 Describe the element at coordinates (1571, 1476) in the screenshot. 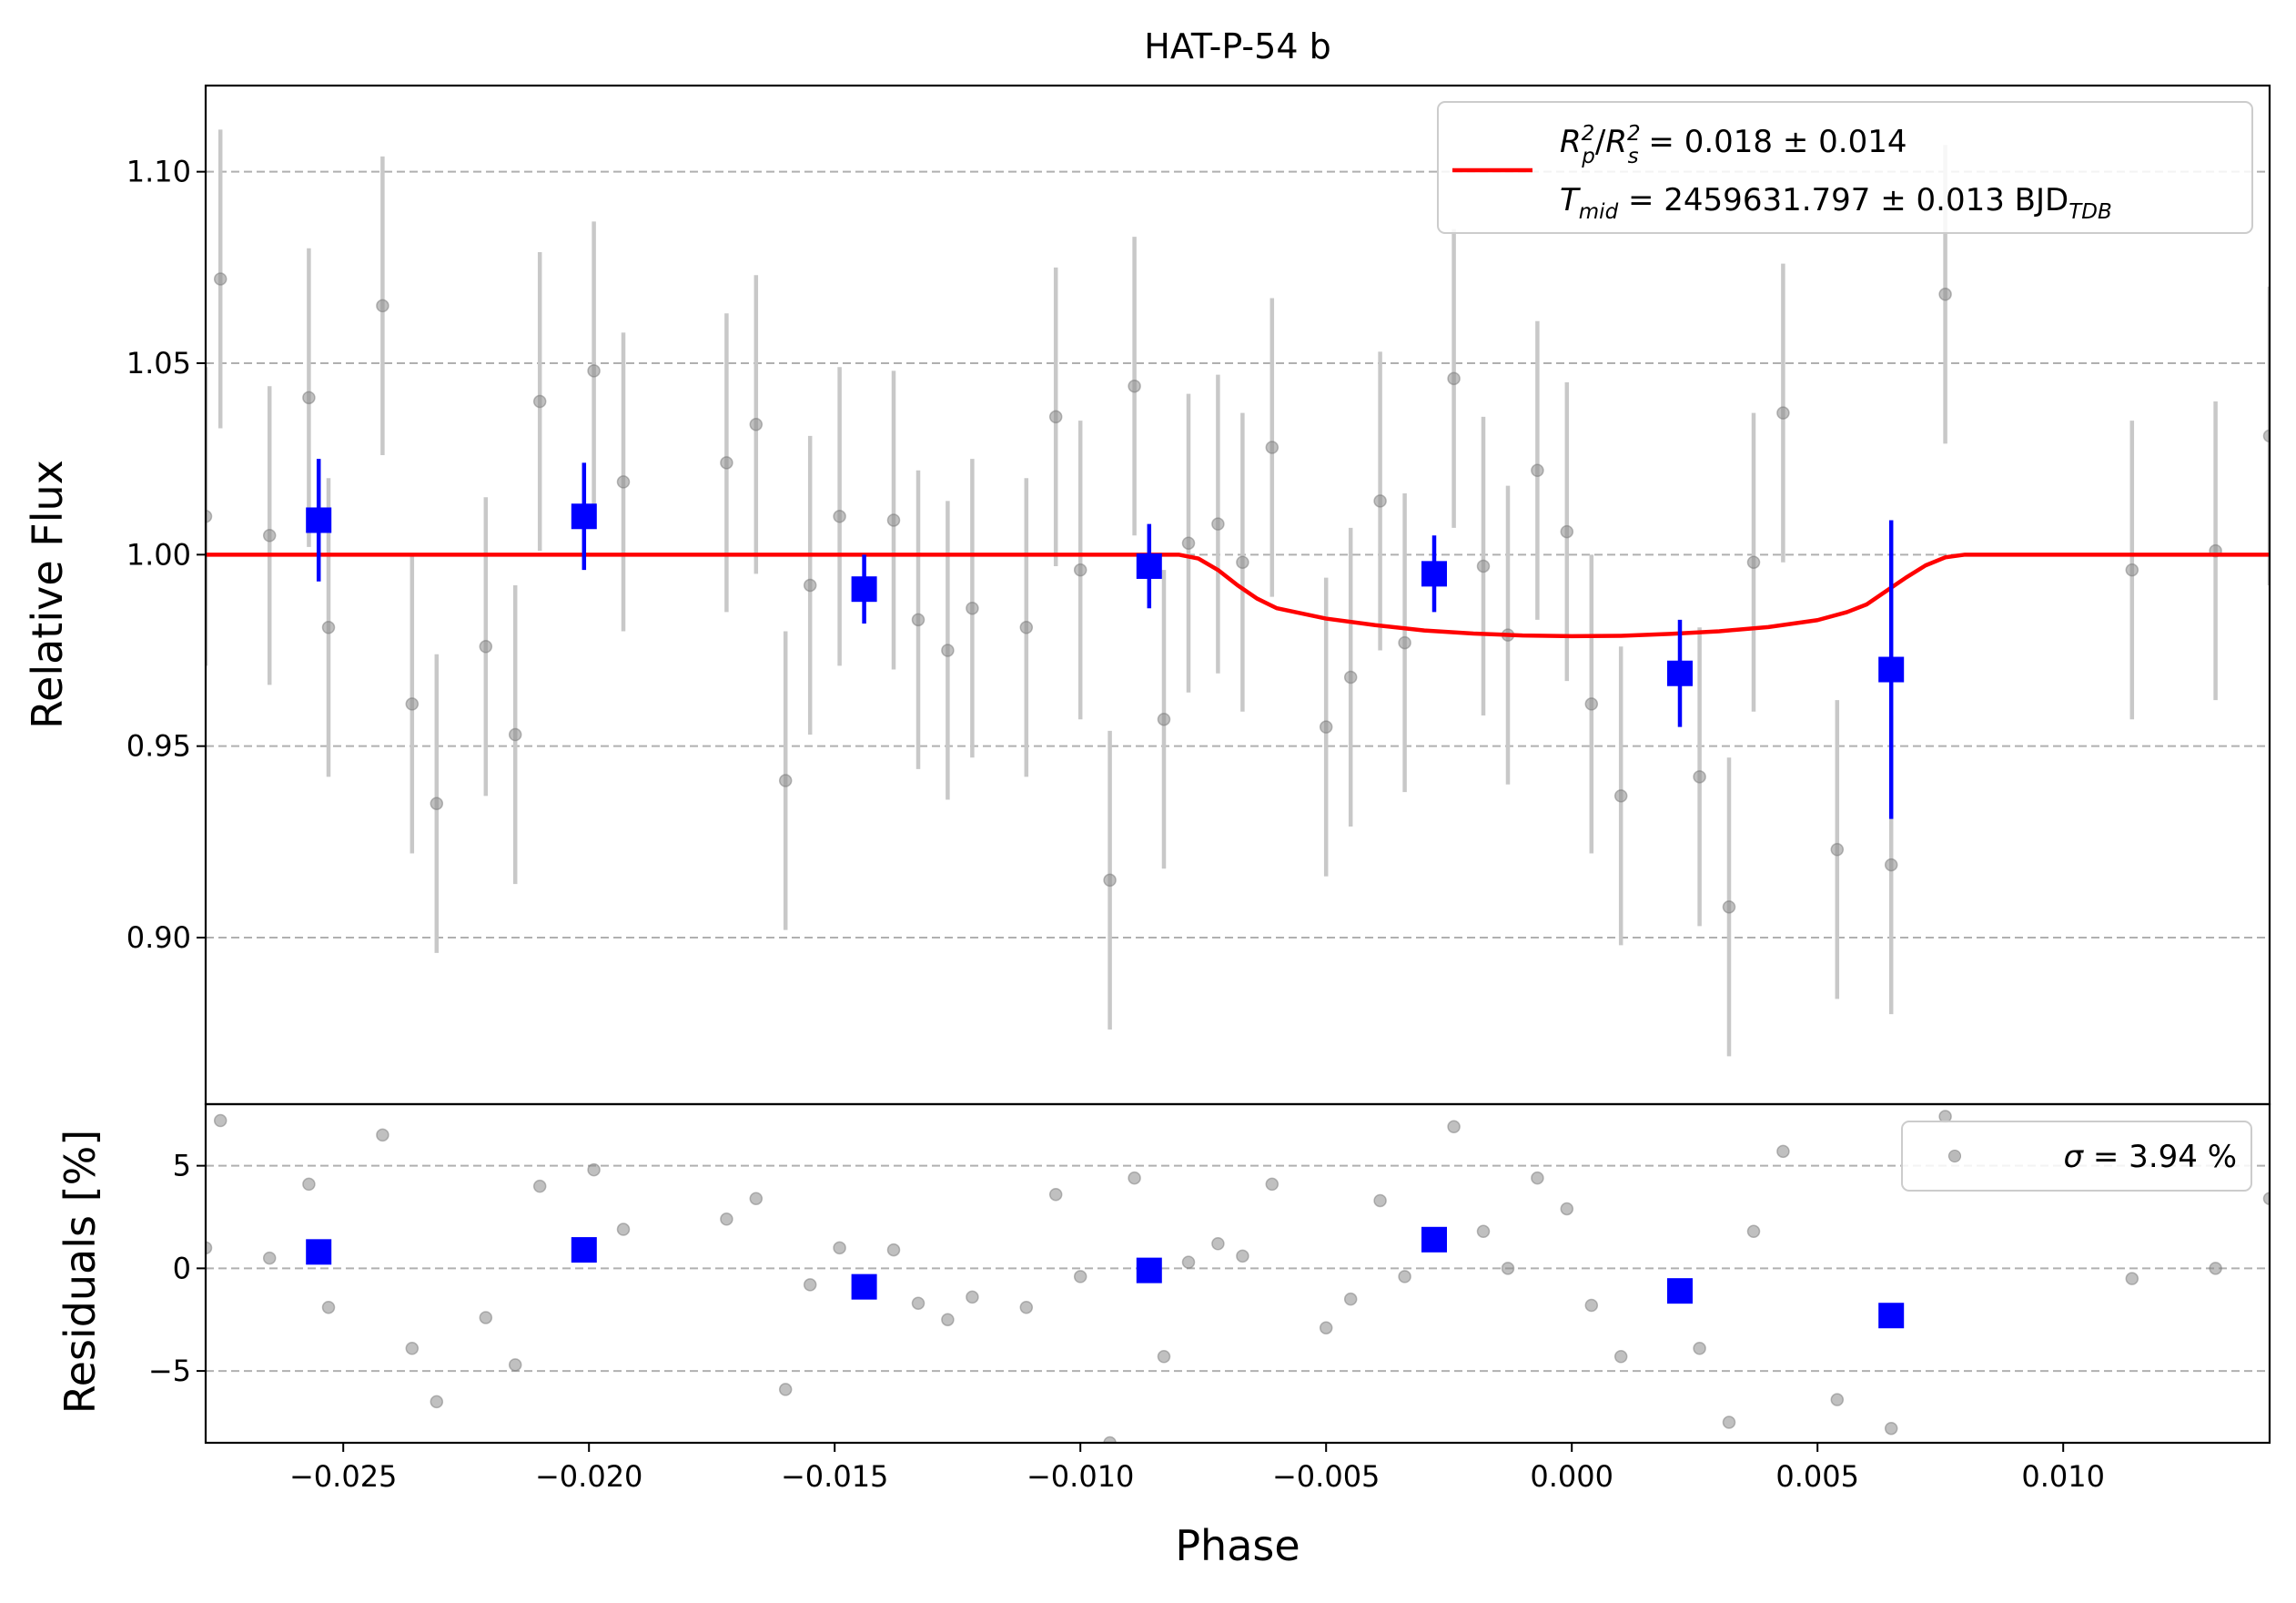

I see `phase-x-tick-label: 0.000` at that location.